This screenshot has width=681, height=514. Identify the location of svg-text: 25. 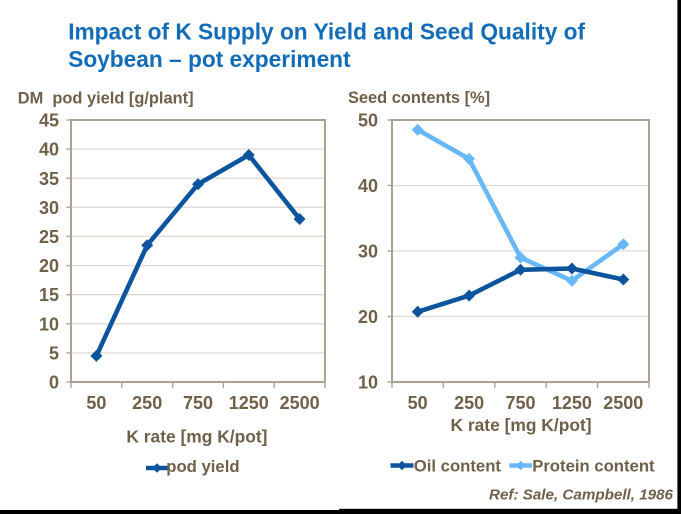
(49, 237).